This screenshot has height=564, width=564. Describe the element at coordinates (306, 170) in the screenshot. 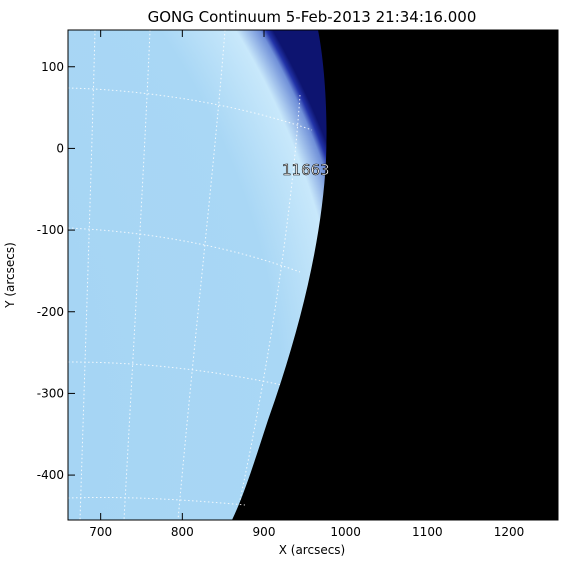

I see `active-region-label: 11663` at that location.